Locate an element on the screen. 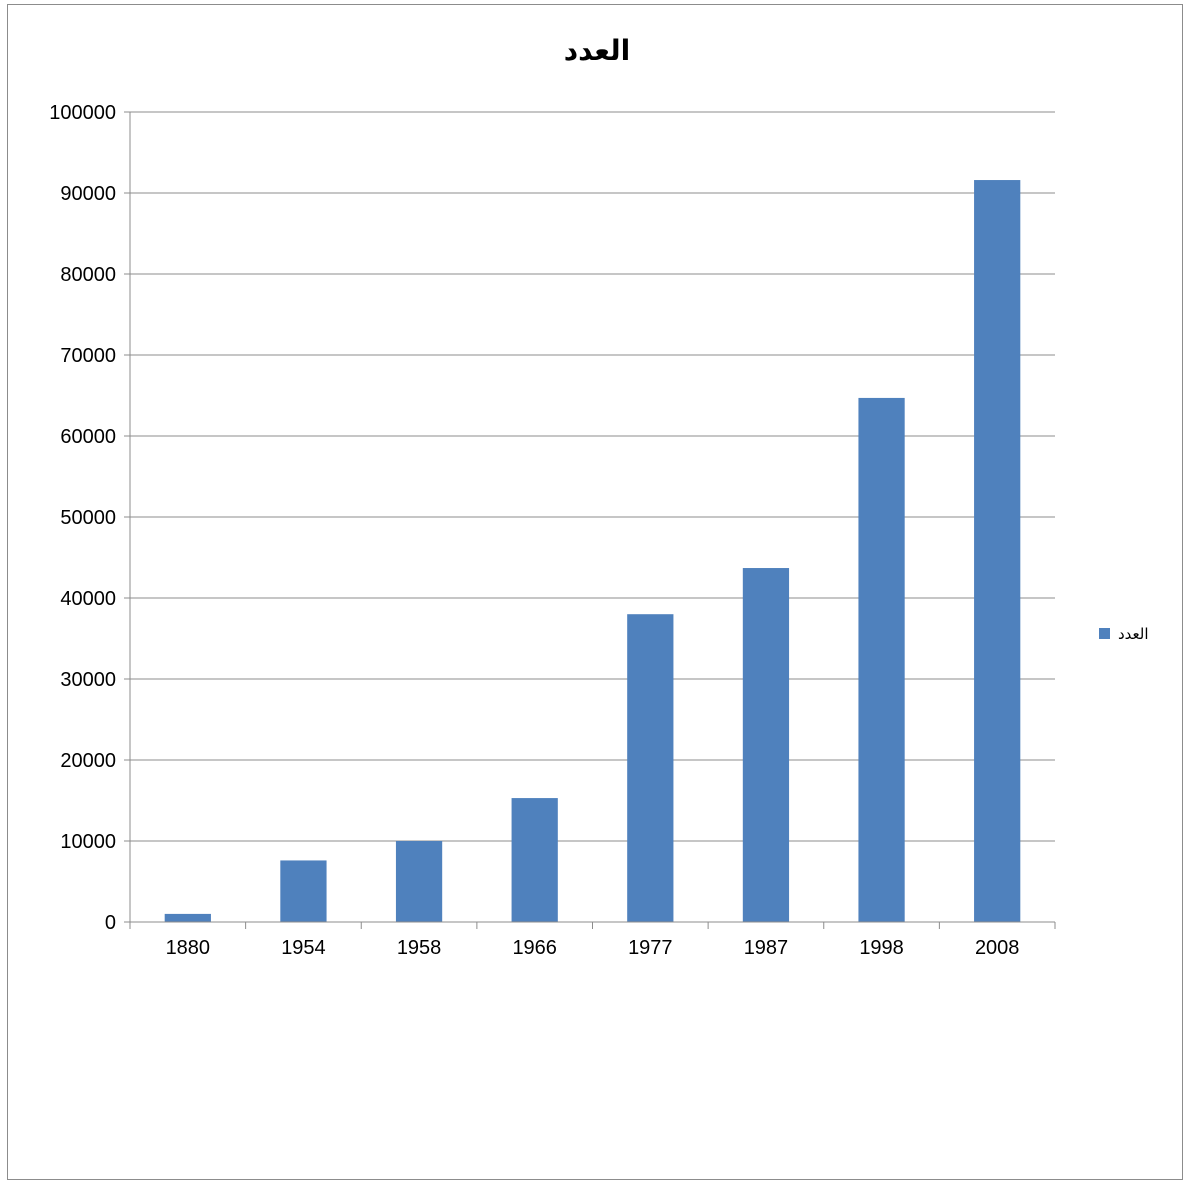 This screenshot has width=1187, height=1183. y-tick-label: 60000 is located at coordinates (88, 437).